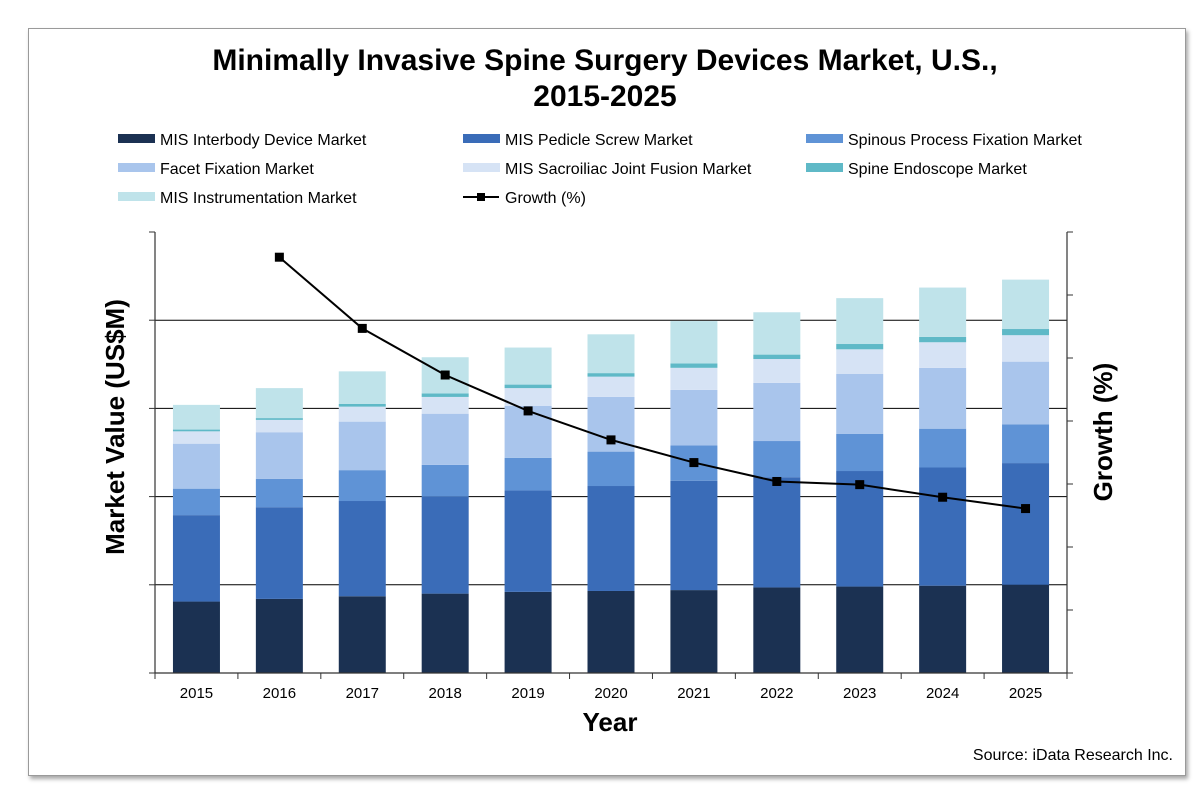  Describe the element at coordinates (237, 169) in the screenshot. I see `legend-label: Facet Fixation Market` at that location.